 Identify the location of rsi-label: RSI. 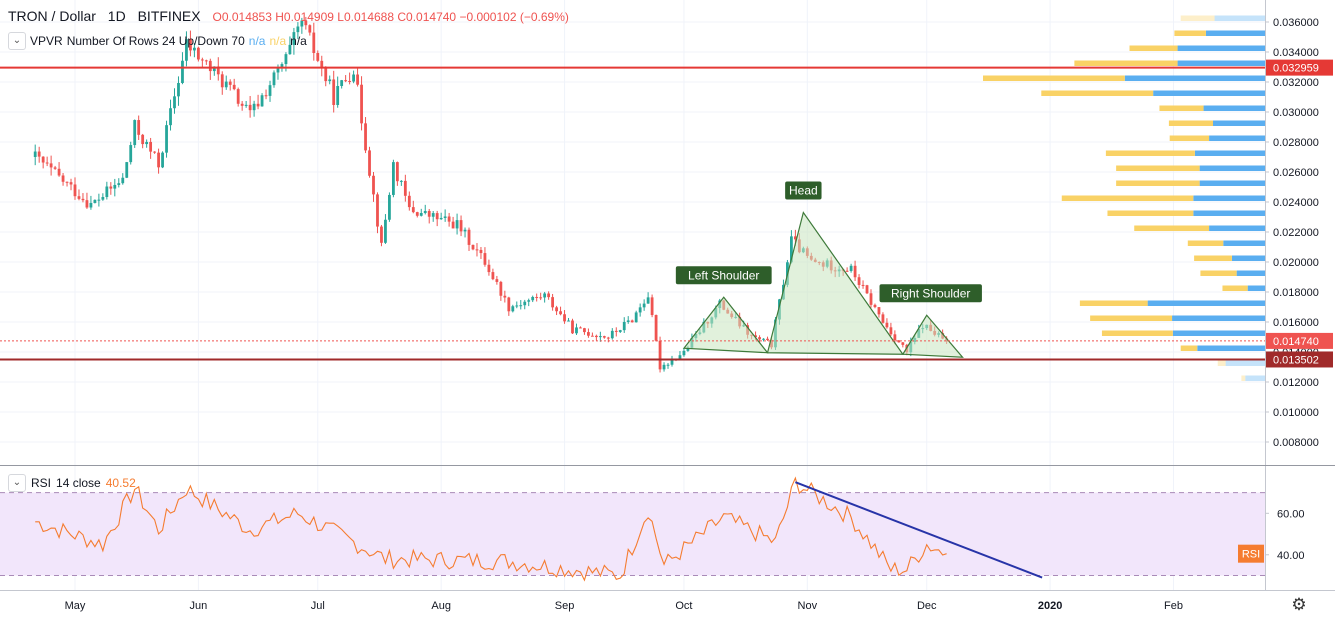
(41, 483).